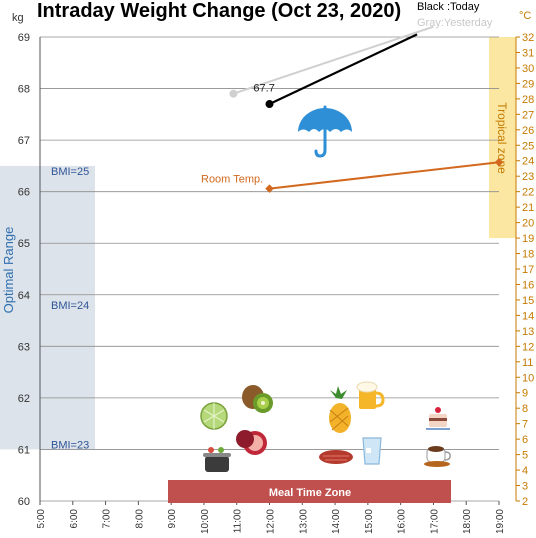  What do you see at coordinates (438, 419) in the screenshot?
I see `cake-layer` at bounding box center [438, 419].